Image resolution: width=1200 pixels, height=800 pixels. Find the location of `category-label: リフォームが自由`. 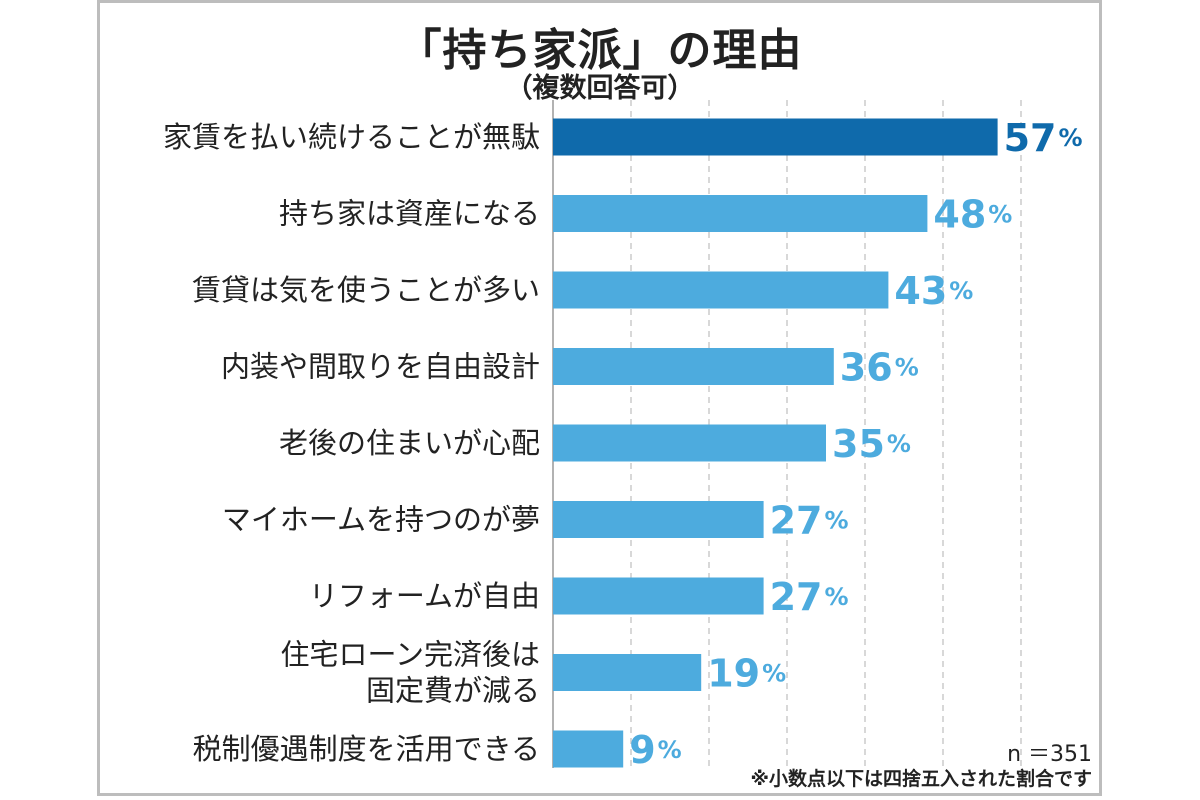

category-label: リフォームが自由 is located at coordinates (424, 596).